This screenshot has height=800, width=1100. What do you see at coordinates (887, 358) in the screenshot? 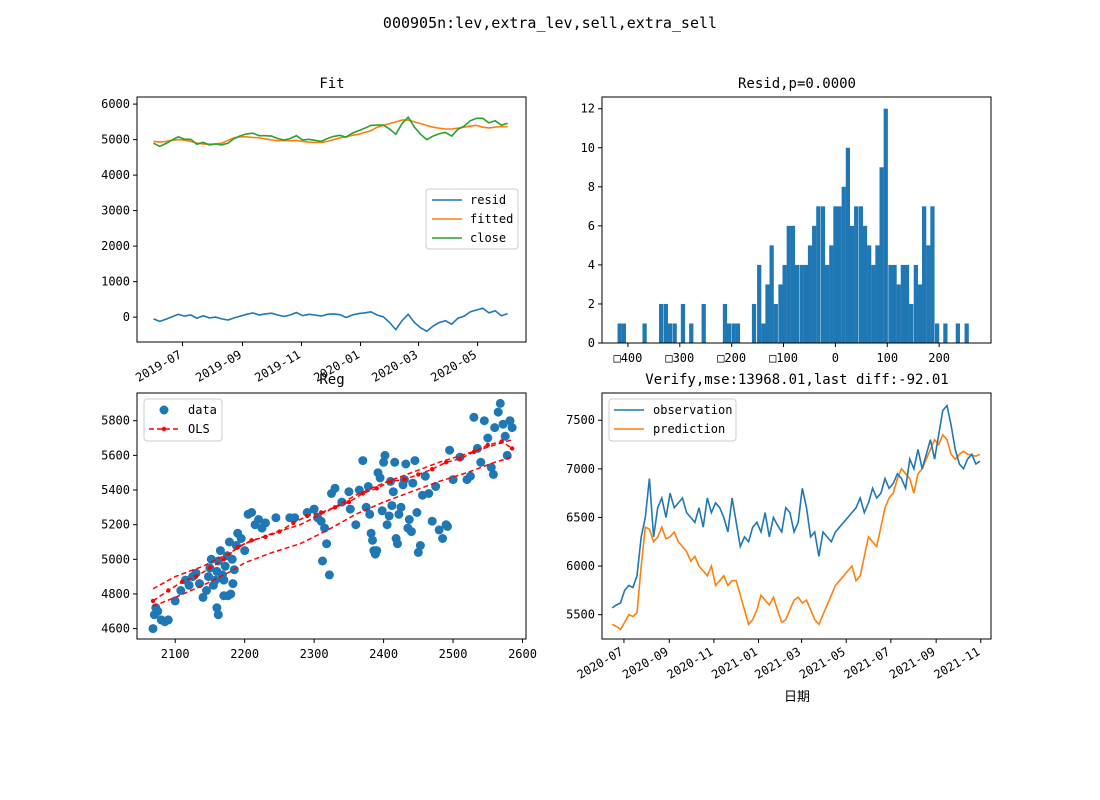
I see `resid-xtick-label: 100` at bounding box center [887, 358].